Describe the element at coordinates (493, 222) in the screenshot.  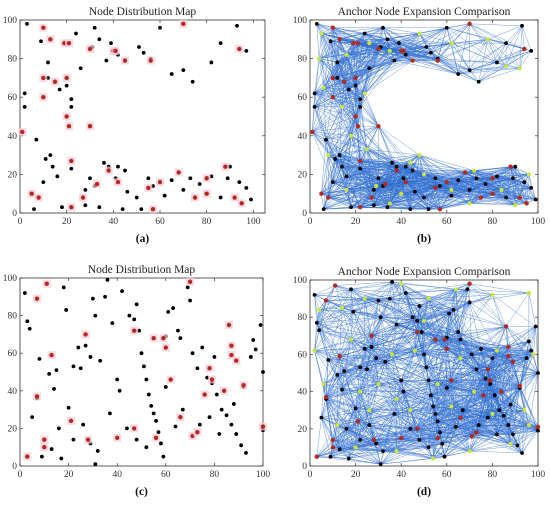
I see `x-tick-label: 80` at that location.